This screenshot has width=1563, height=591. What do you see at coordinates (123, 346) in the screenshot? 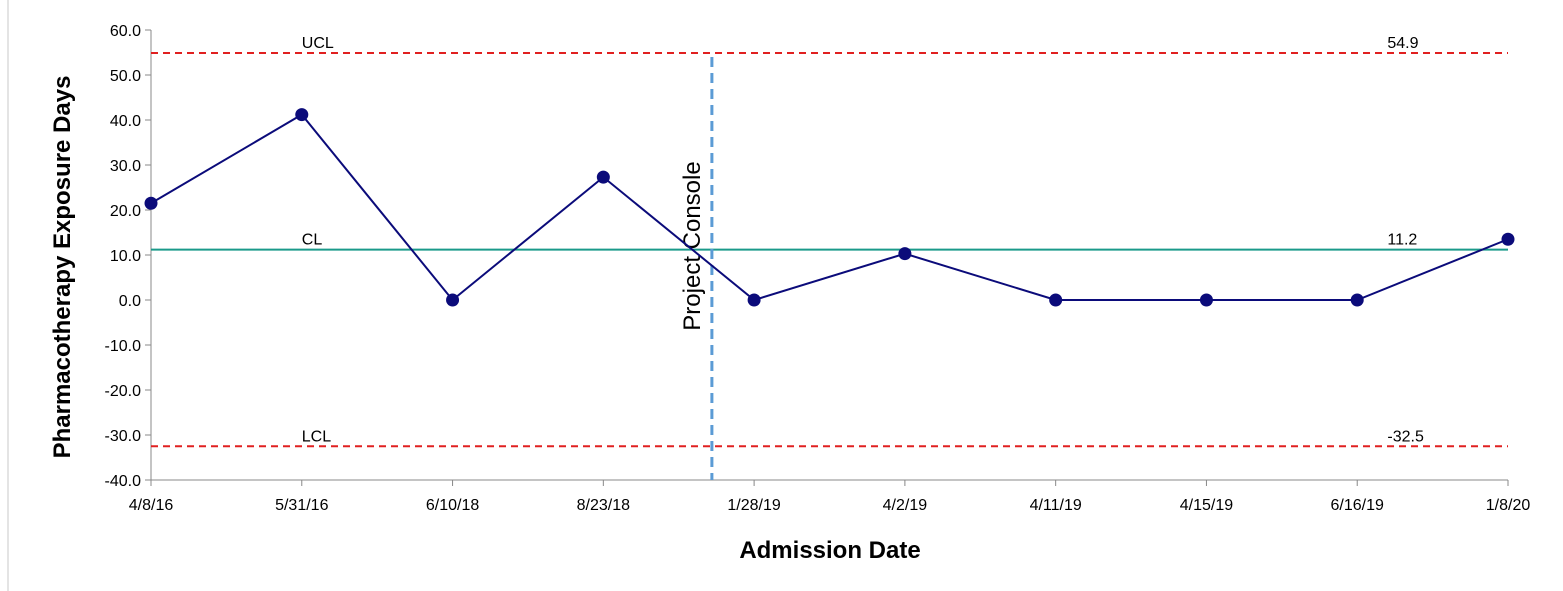
I see `y-tick-label: -10.0` at bounding box center [123, 346].